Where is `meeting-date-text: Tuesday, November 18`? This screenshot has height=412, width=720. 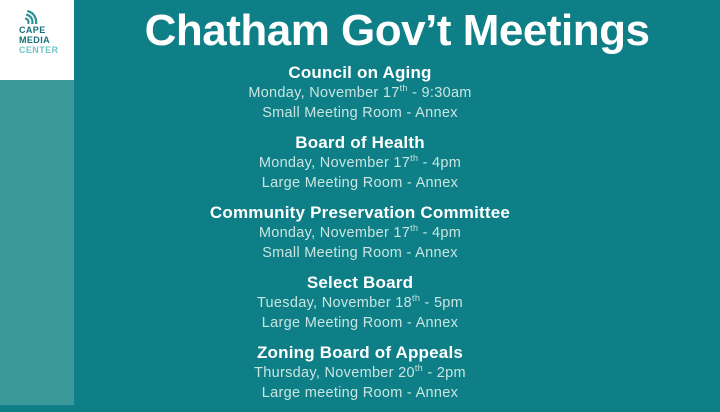
meeting-date-text: Tuesday, November 18 is located at coordinates (334, 303).